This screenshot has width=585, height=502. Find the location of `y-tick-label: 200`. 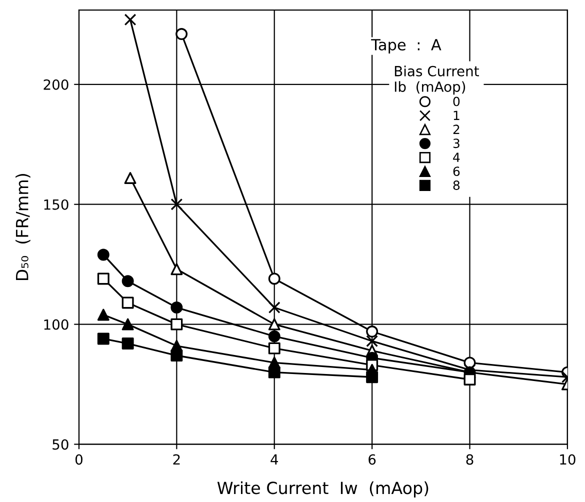

y-tick-label: 200 is located at coordinates (56, 84).